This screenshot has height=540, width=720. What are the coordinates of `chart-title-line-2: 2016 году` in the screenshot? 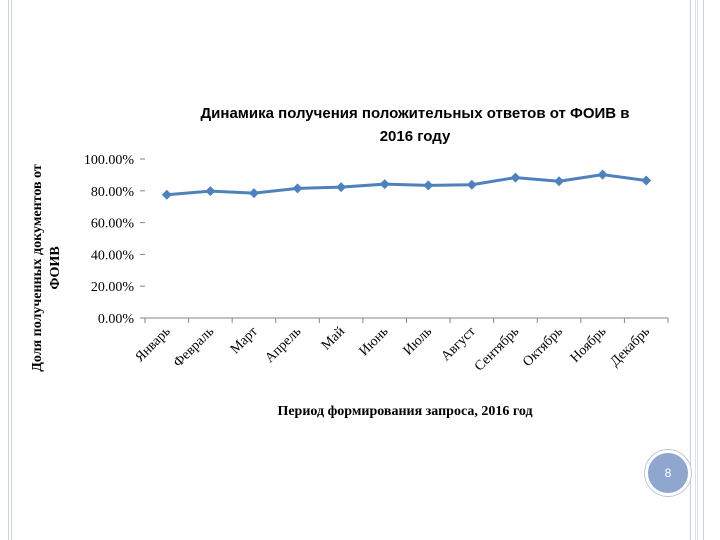 It's located at (415, 136).